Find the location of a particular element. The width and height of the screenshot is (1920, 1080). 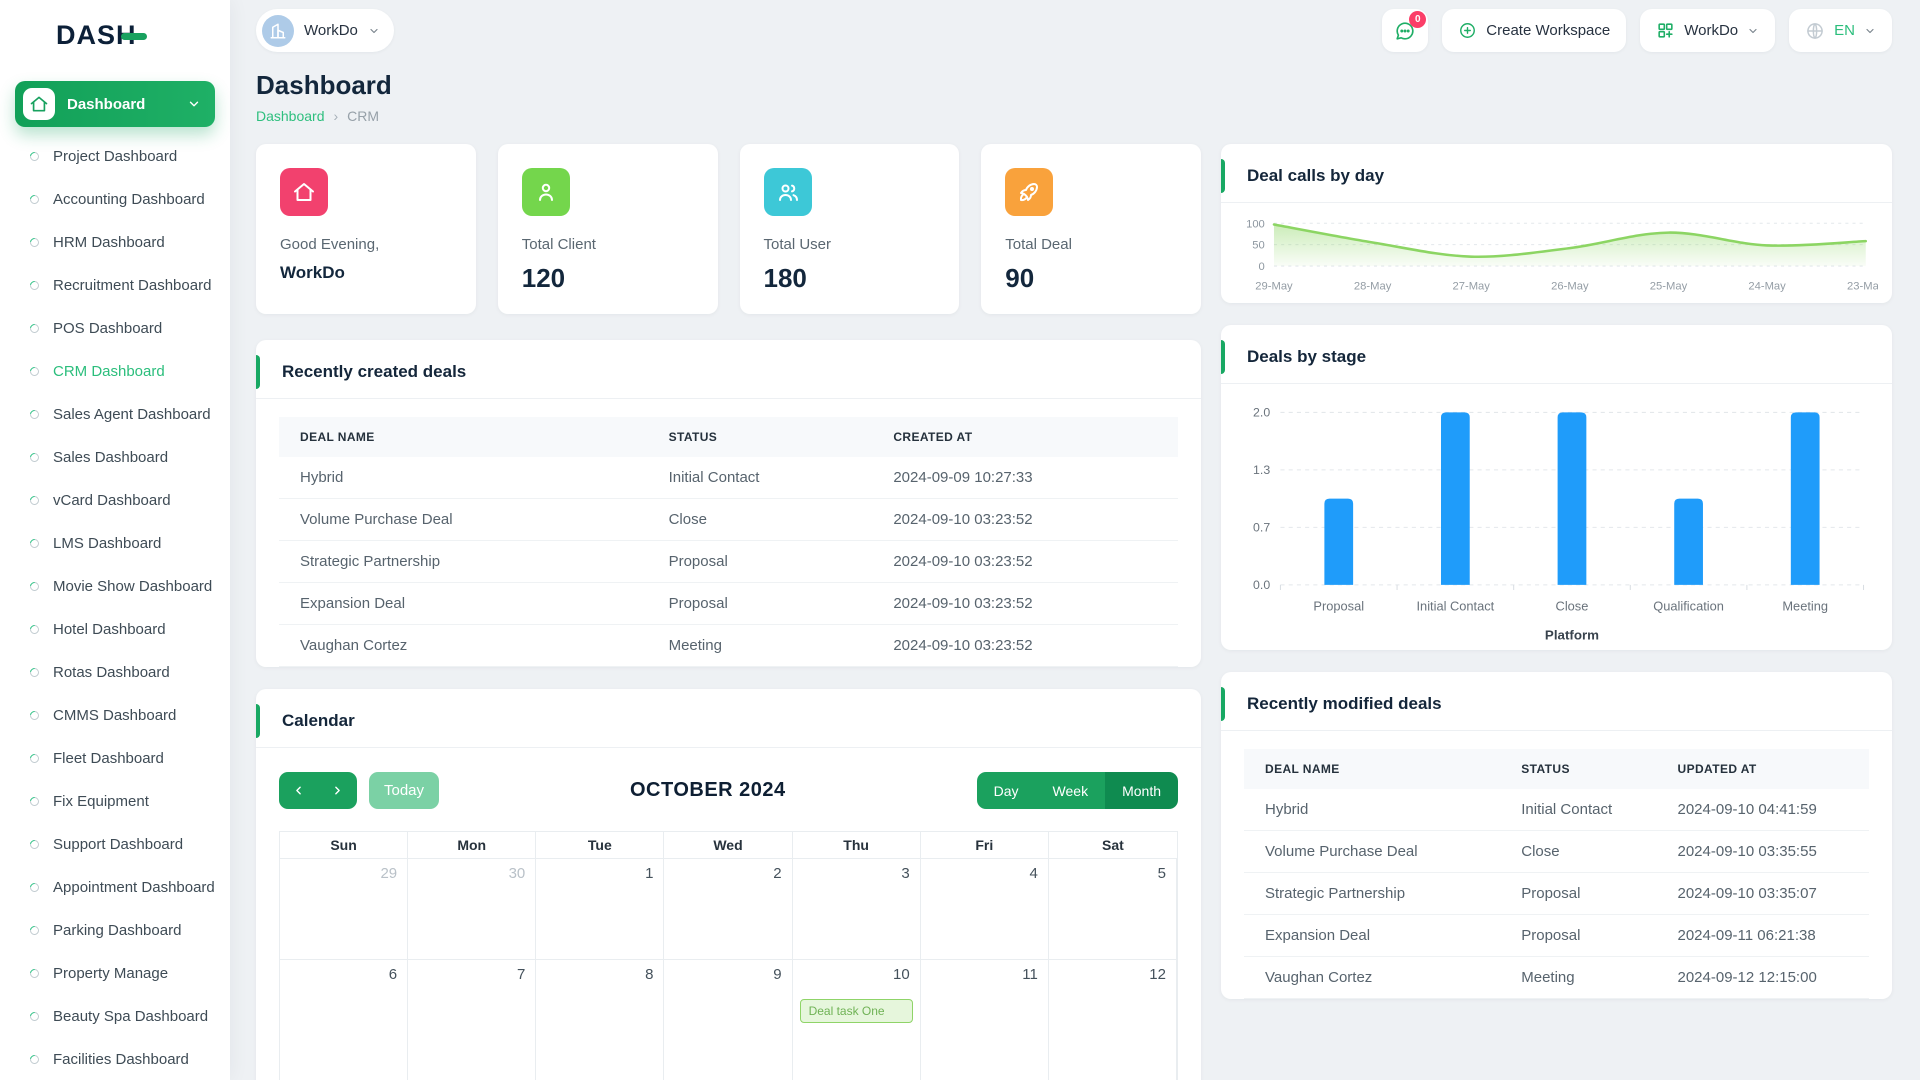

calendar-day-cell: 6 is located at coordinates (344, 1020).